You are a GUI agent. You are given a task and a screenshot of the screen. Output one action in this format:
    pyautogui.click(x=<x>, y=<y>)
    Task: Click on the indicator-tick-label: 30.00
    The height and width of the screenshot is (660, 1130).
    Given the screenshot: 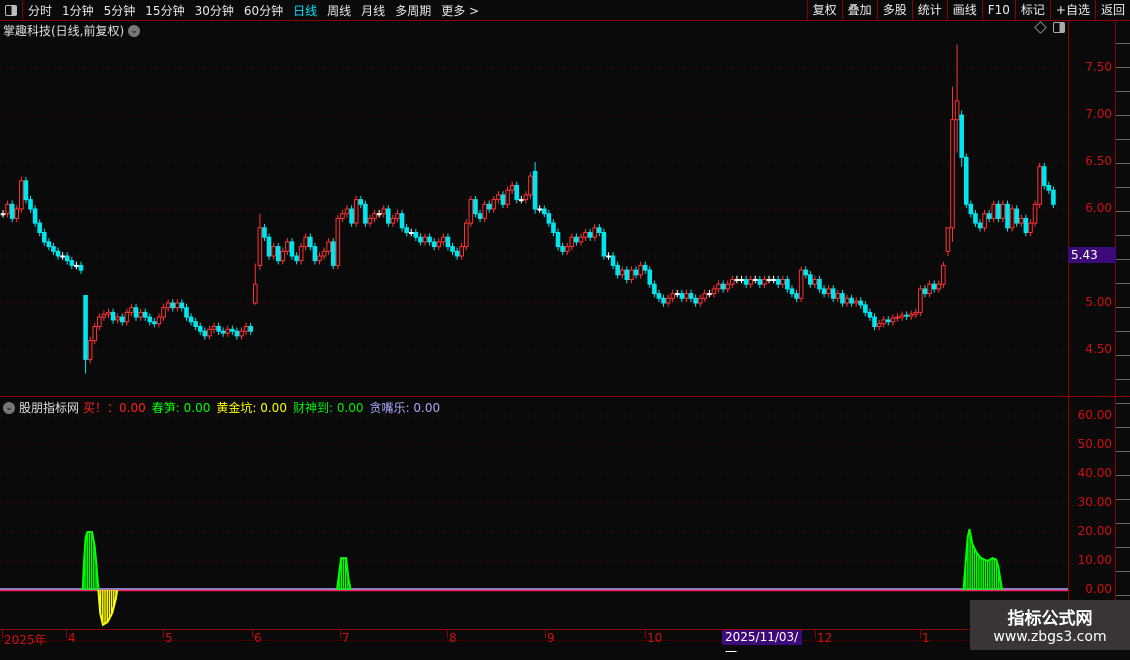 What is the action you would take?
    pyautogui.click(x=1094, y=502)
    